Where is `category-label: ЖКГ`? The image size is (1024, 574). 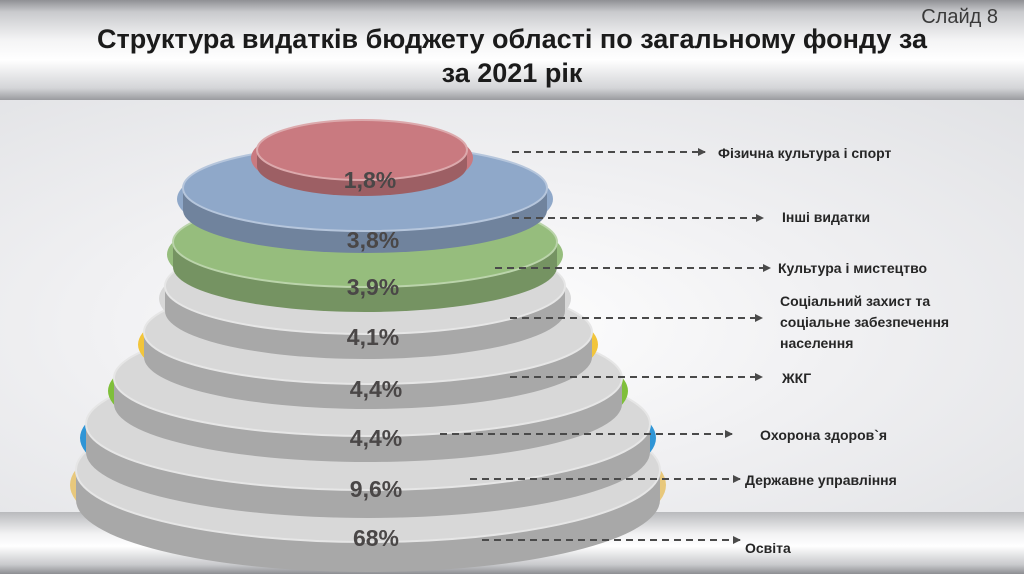 category-label: ЖКГ is located at coordinates (796, 378).